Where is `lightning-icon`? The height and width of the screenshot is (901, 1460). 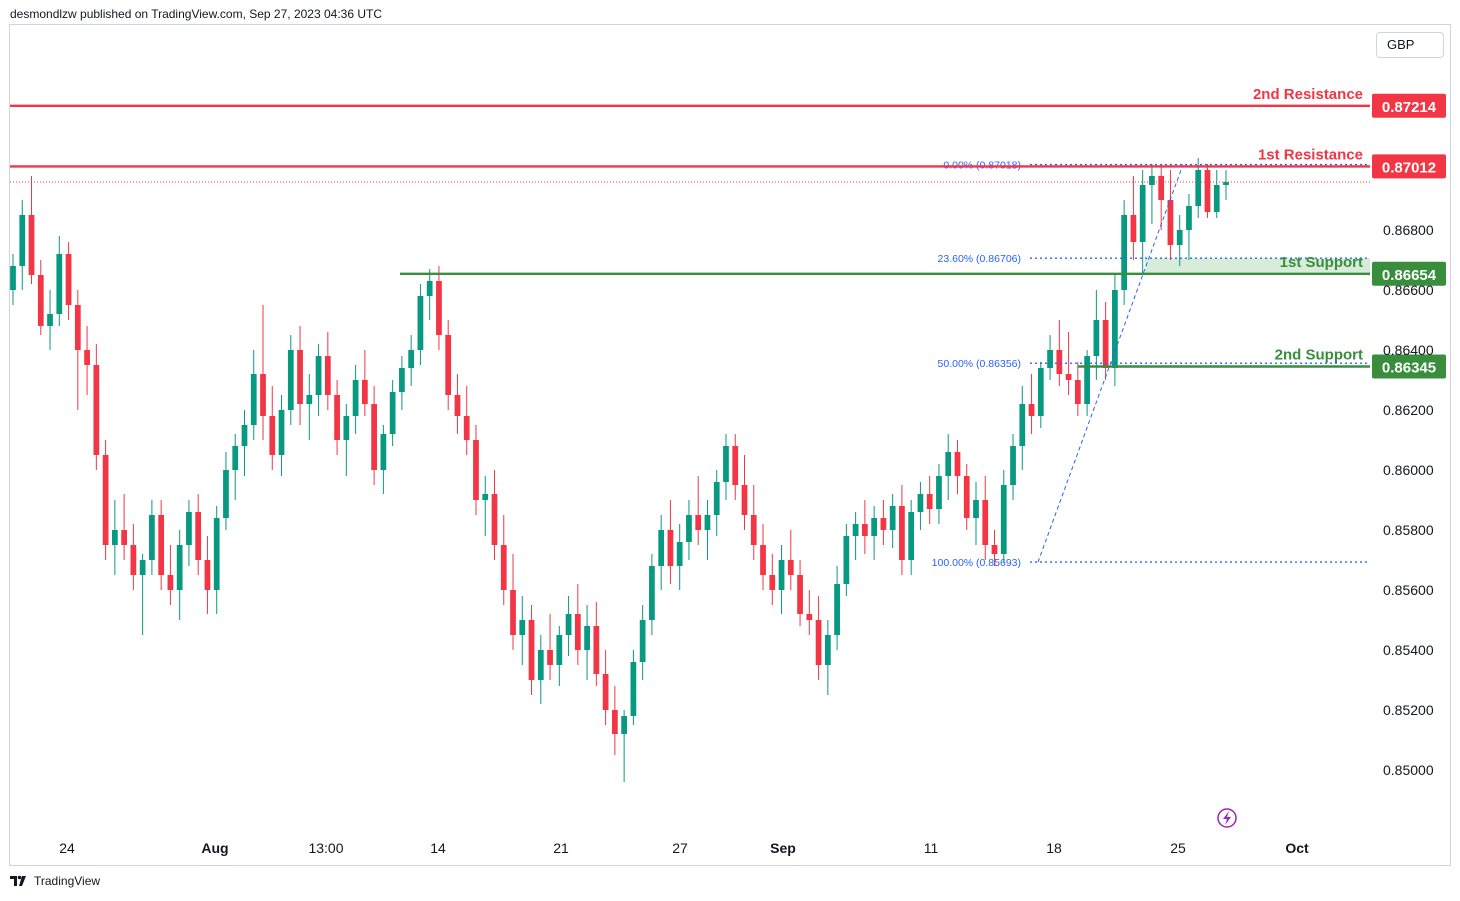
lightning-icon is located at coordinates (1227, 818).